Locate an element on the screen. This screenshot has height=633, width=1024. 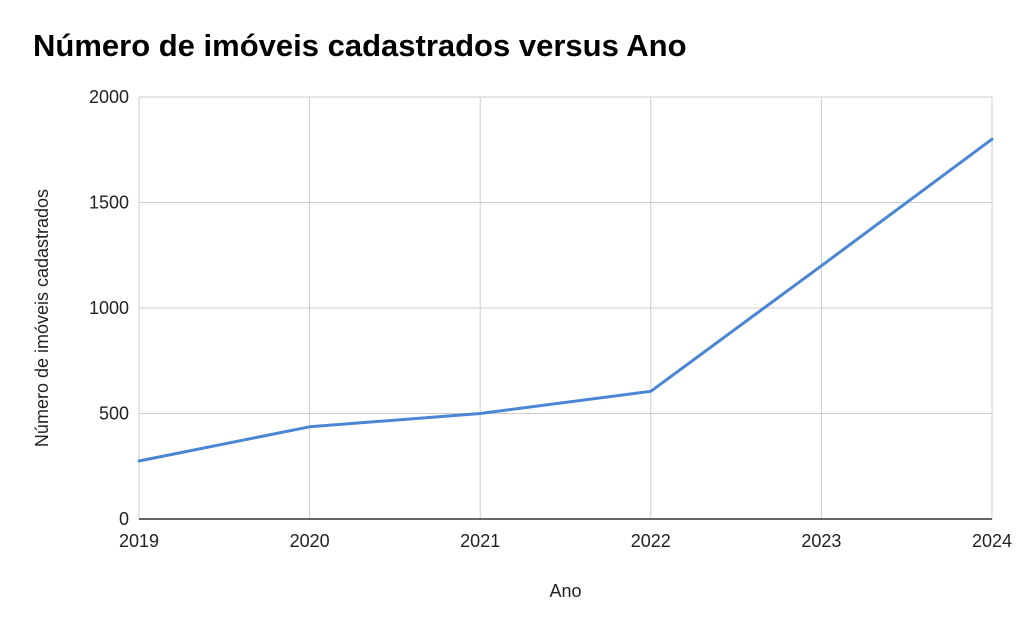
x-tick-label: 2020 is located at coordinates (310, 541).